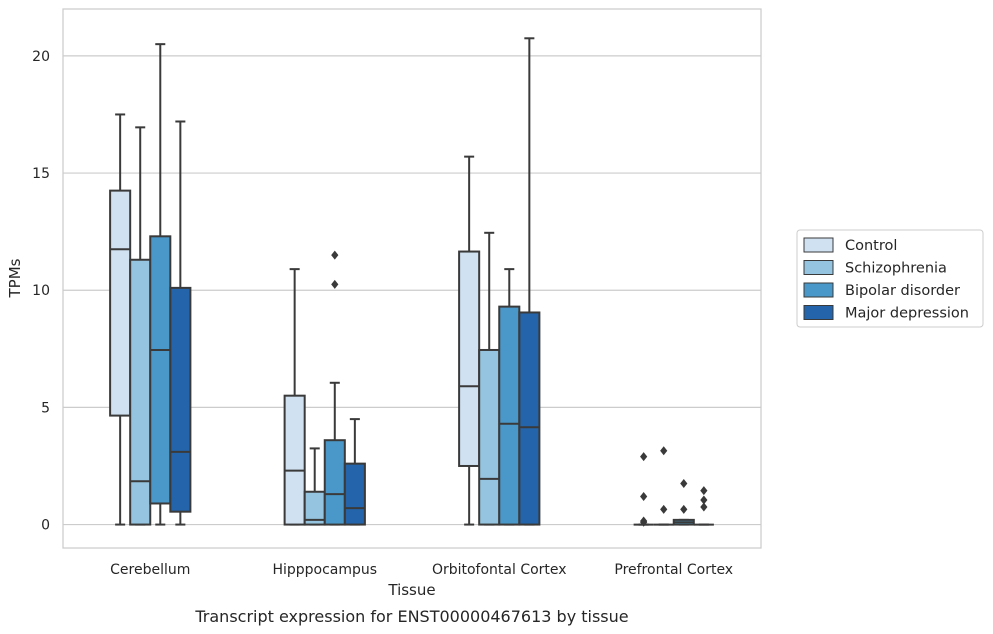 The image size is (993, 634). Describe the element at coordinates (45, 408) in the screenshot. I see `y-tick-label-1: 5` at that location.